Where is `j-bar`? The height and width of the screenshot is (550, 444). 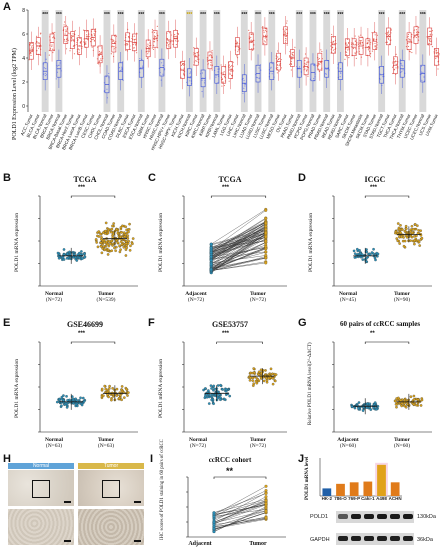 j-bar is located at coordinates (395, 489).